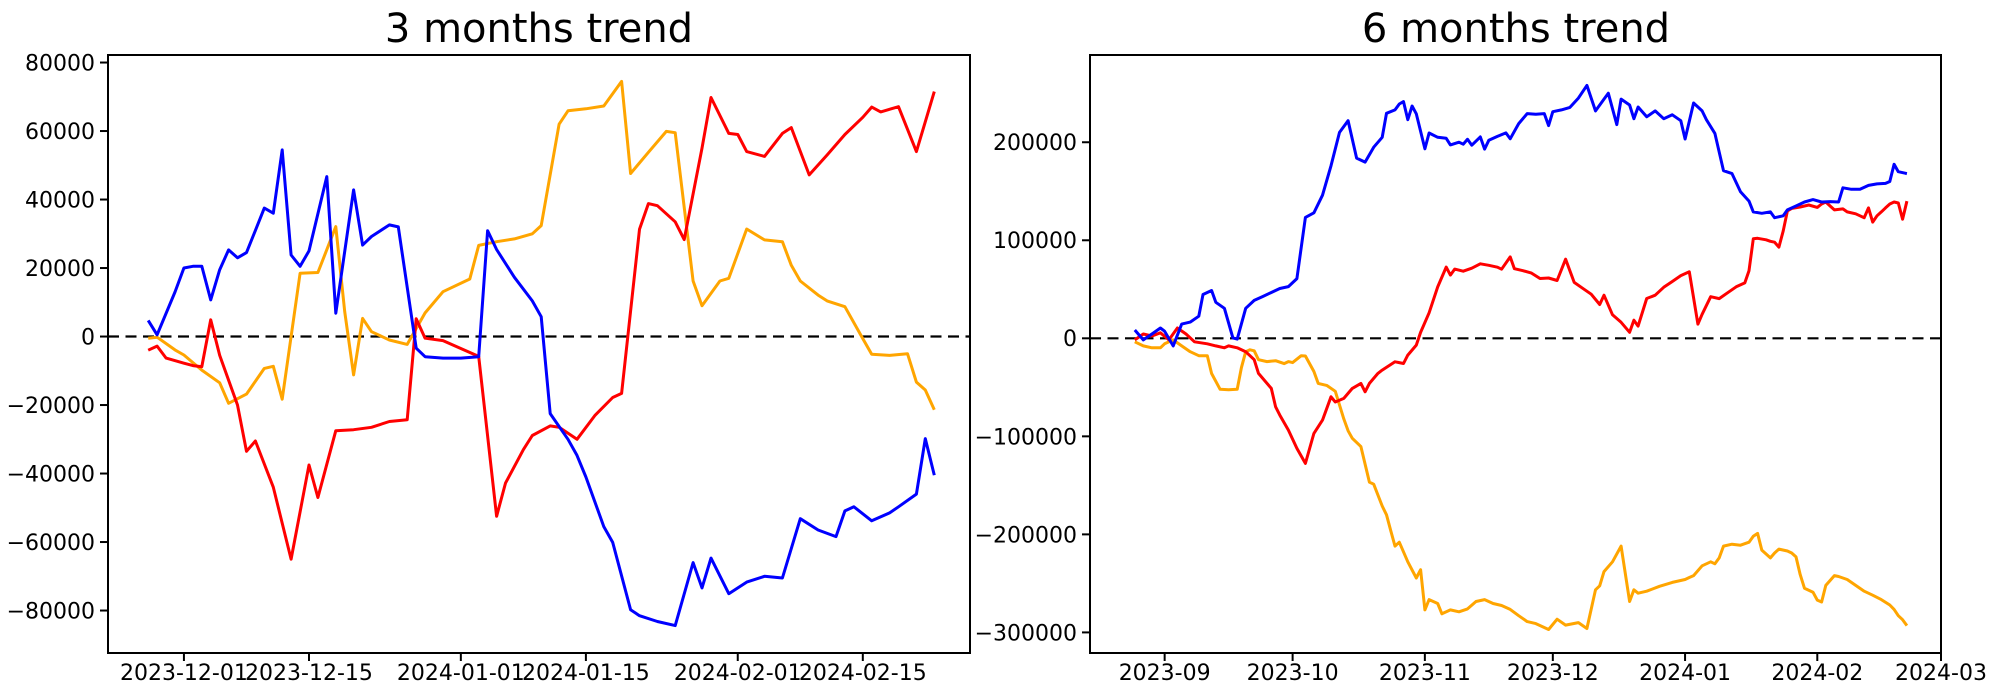 This screenshot has height=700, width=2000. What do you see at coordinates (1941, 673) in the screenshot?
I see `x-axis-tick-label: 2024-03` at bounding box center [1941, 673].